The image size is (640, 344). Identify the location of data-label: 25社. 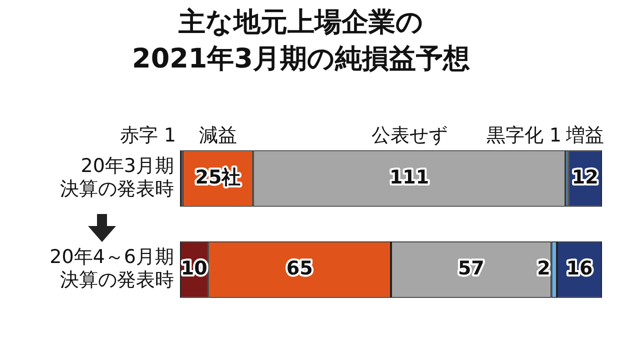
(218, 177).